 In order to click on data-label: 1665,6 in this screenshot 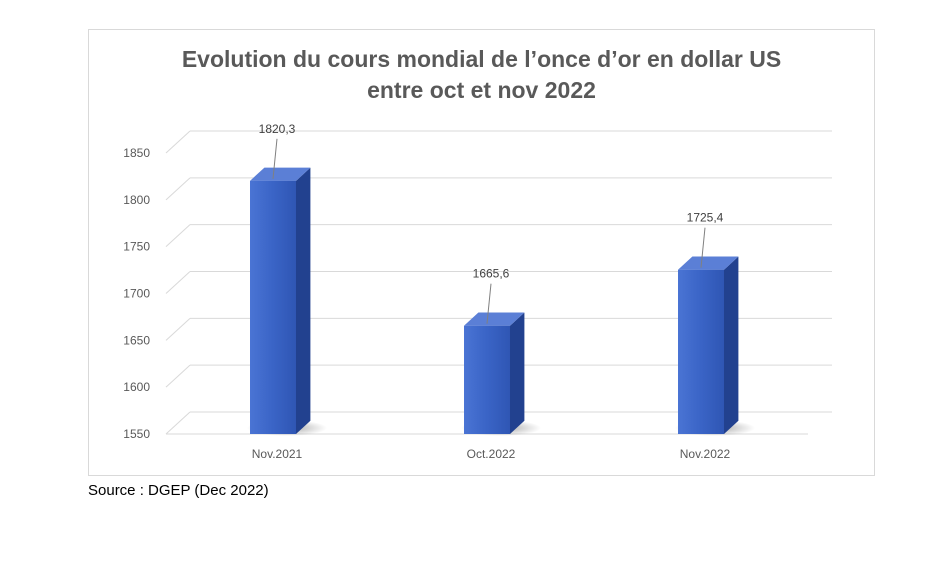, I will do `click(491, 274)`.